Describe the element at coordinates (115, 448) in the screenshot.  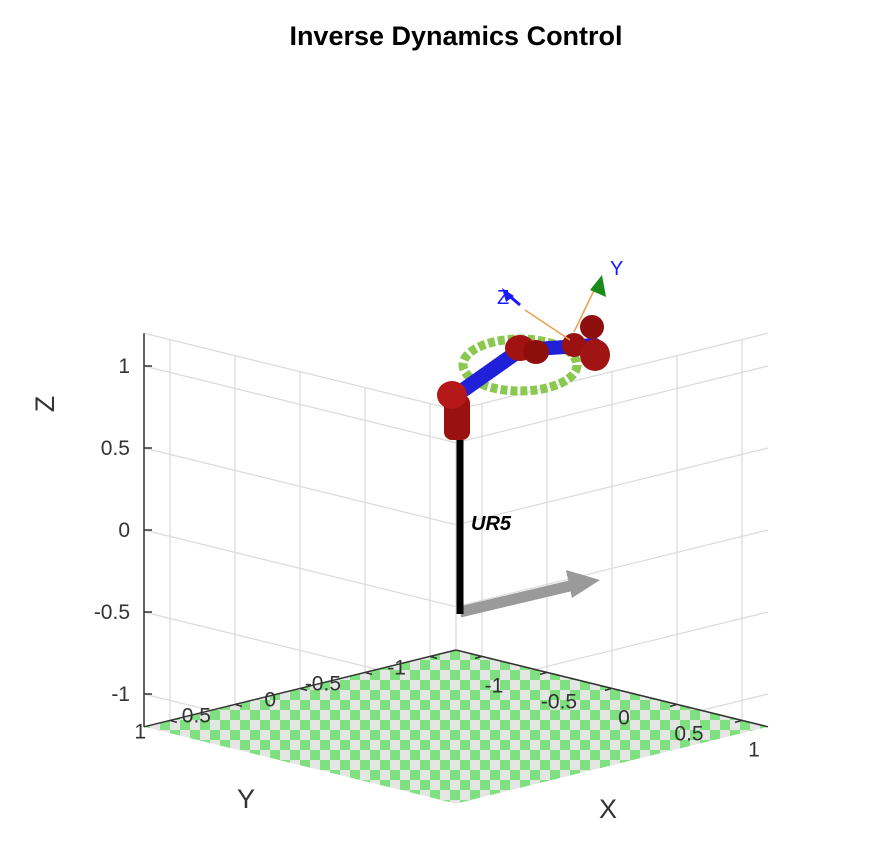
I see `z-tick-label: 0.5` at that location.